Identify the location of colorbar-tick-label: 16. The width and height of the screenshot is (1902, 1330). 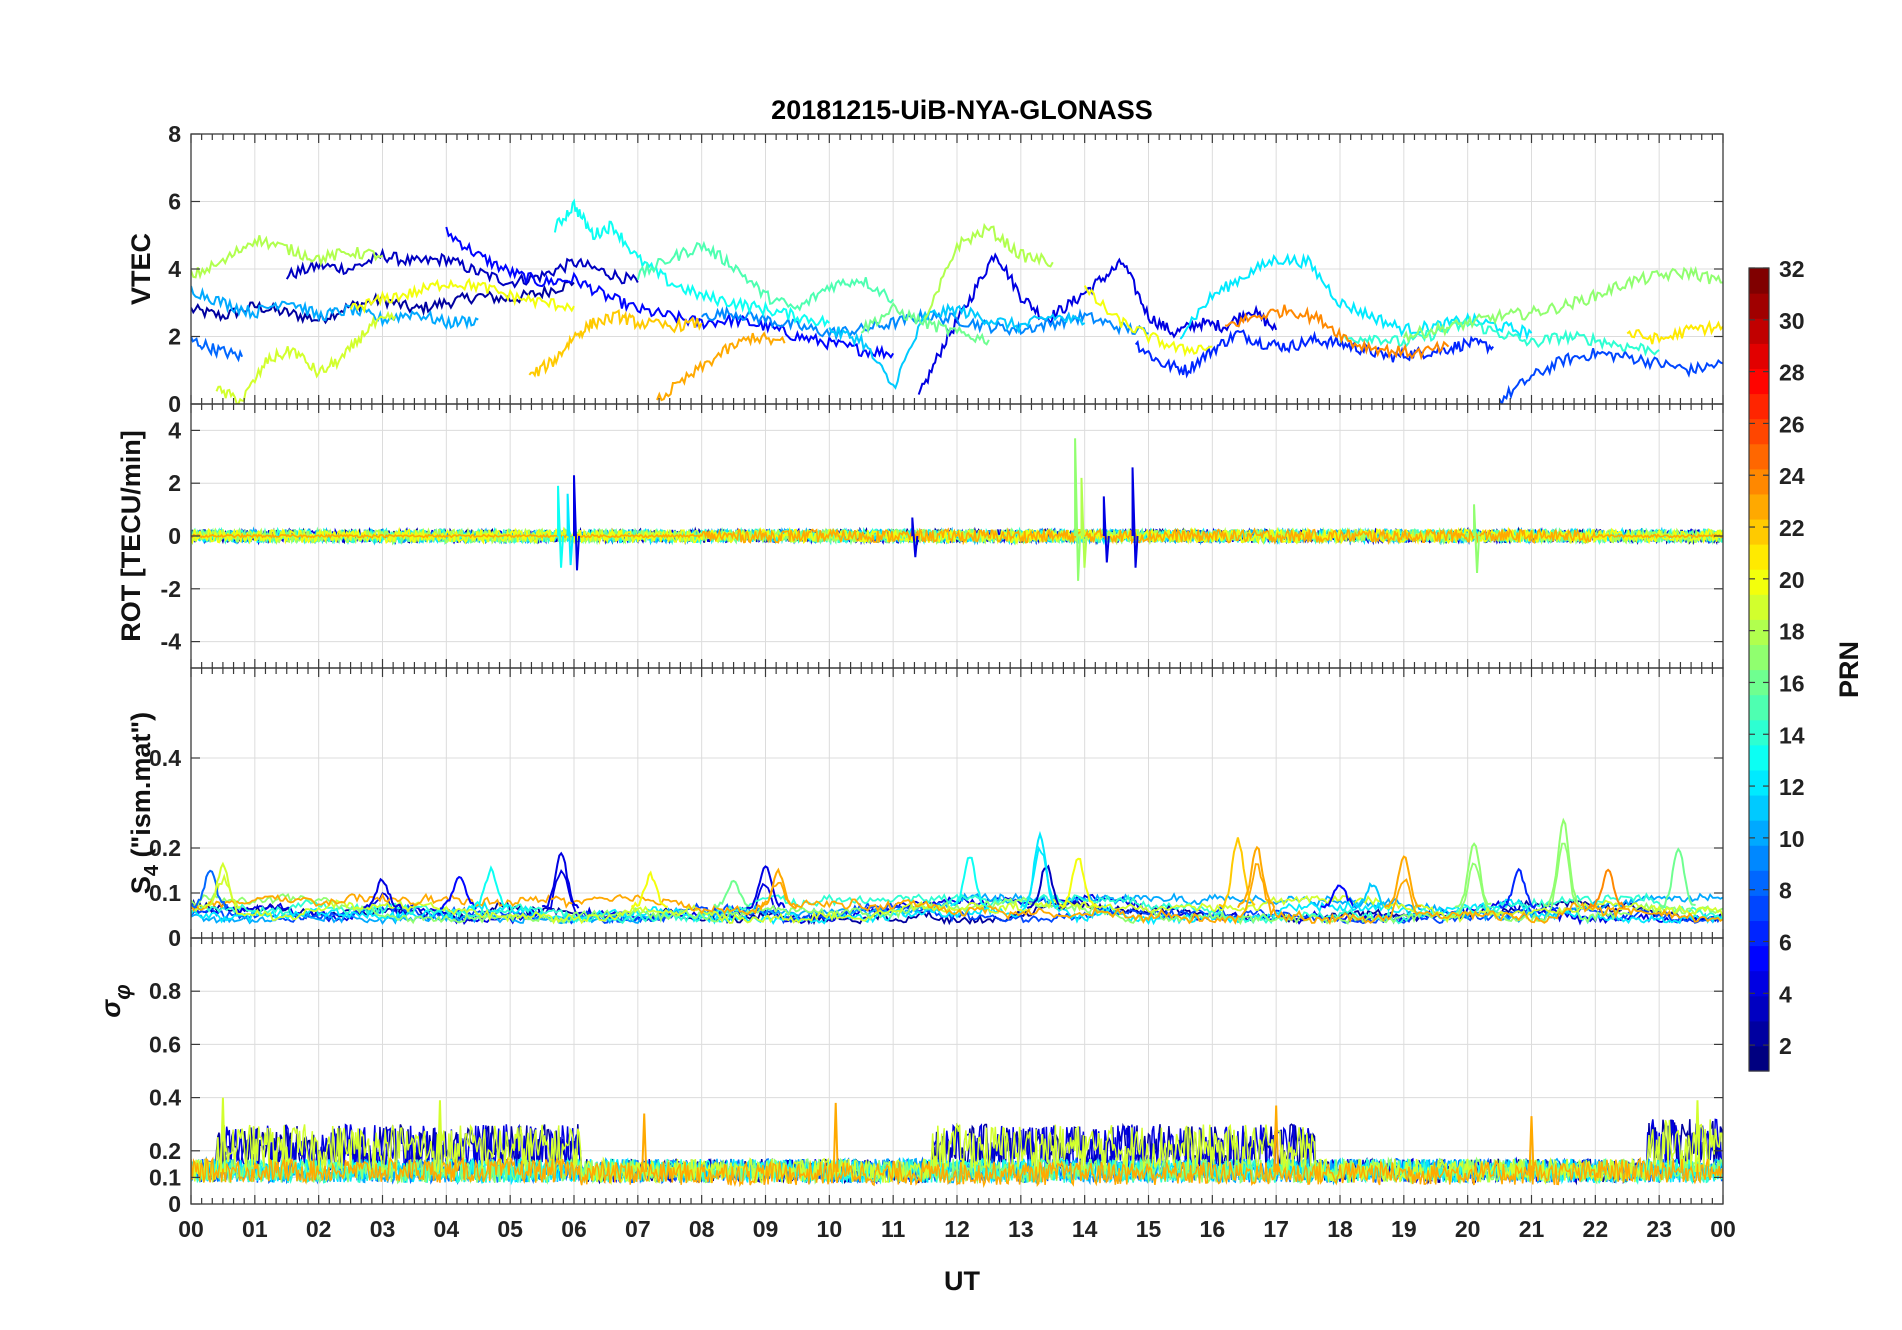
(1792, 683).